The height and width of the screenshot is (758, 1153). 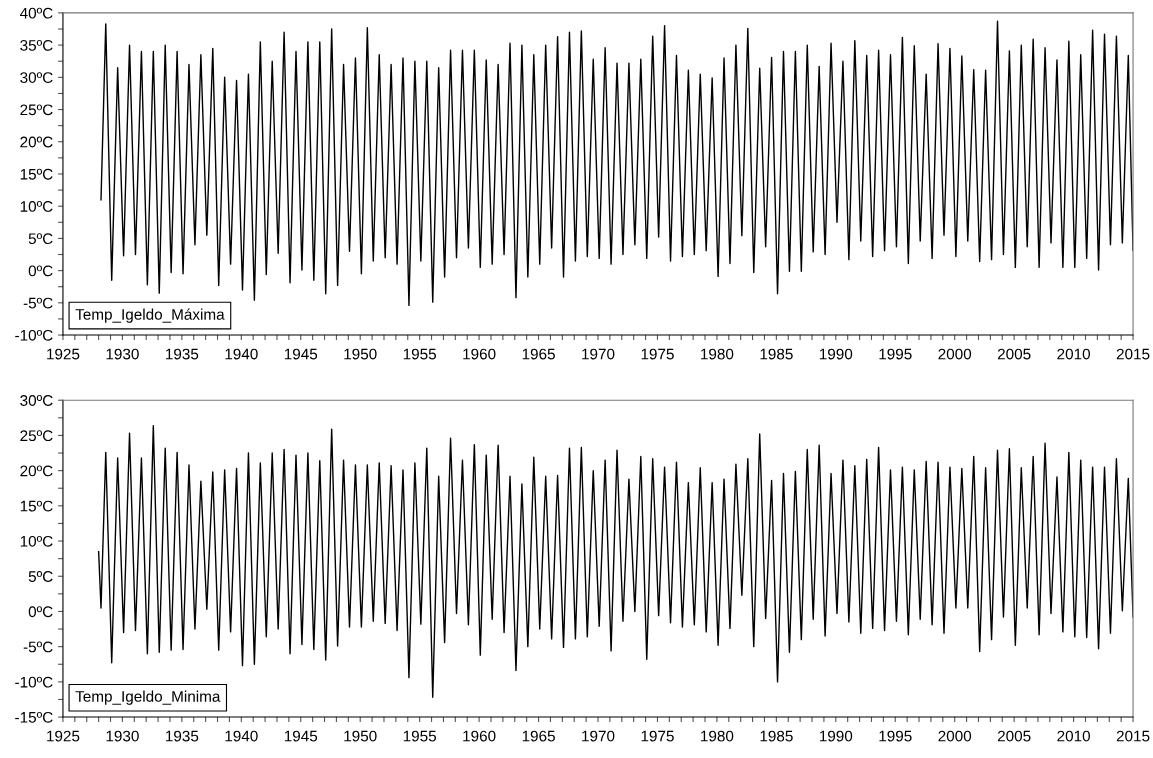 What do you see at coordinates (34, 717) in the screenshot?
I see `y-tick-label: -15ºC` at bounding box center [34, 717].